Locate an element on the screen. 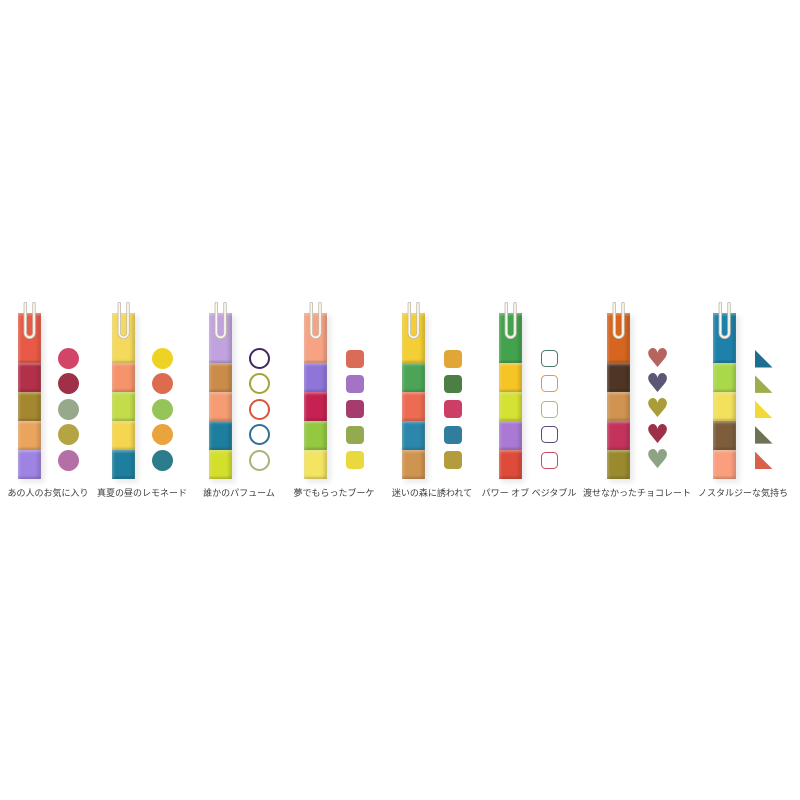 This screenshot has width=800, height=800. swatch-column: ♥ ♥ ♥ ♥ ♥ is located at coordinates (657, 409).